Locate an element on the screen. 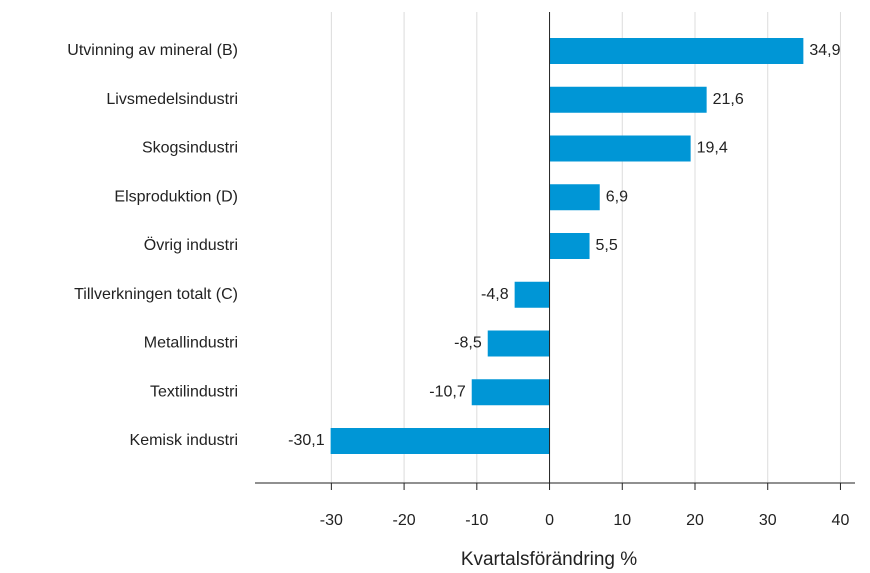  category-label: Metallindustri is located at coordinates (191, 343).